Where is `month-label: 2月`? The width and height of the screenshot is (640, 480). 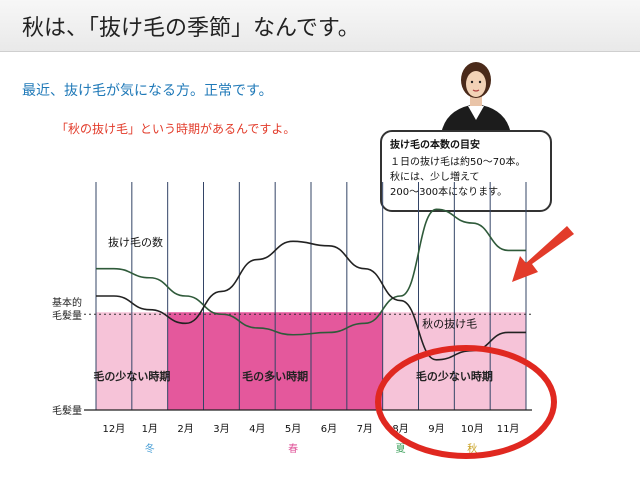 month-label: 2月 is located at coordinates (185, 429).